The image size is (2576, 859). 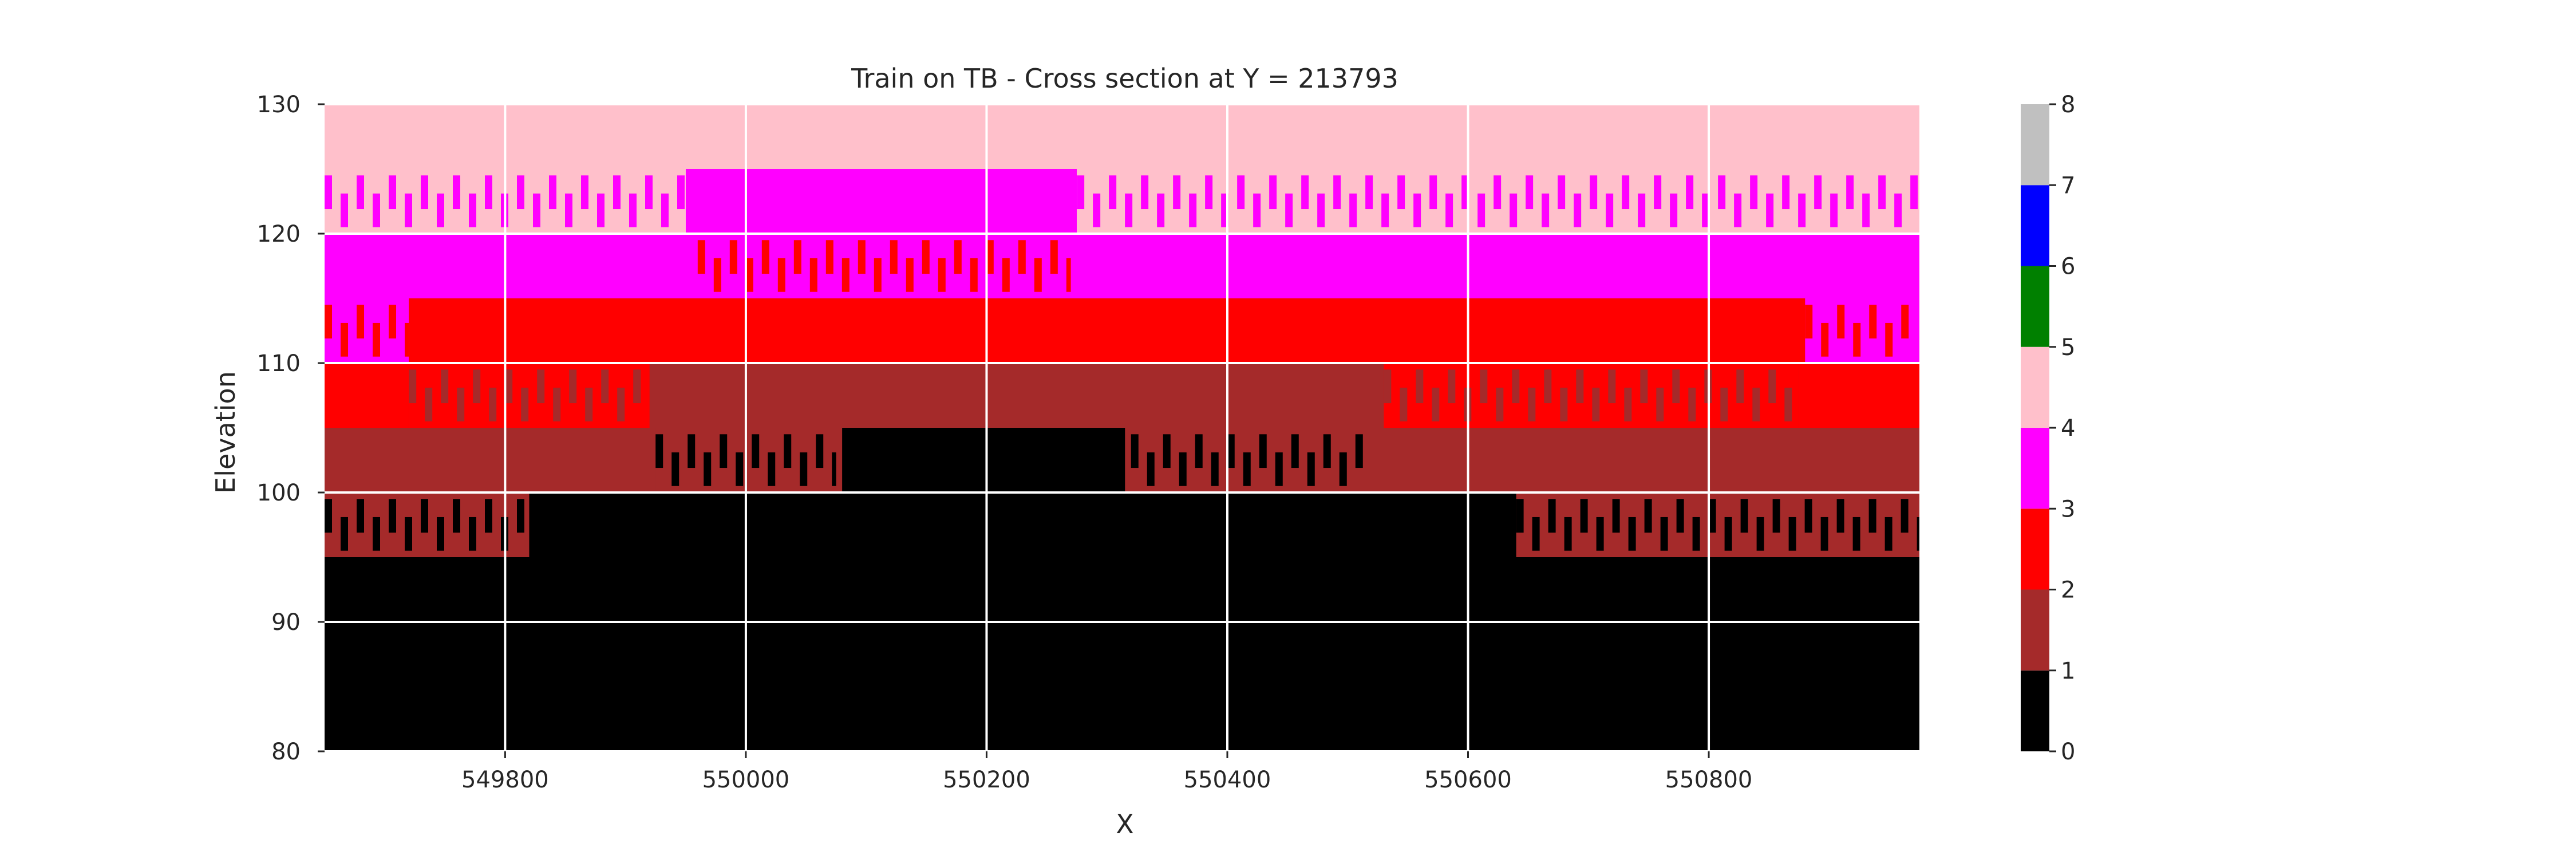 What do you see at coordinates (986, 780) in the screenshot?
I see `x-tick-label: 550200` at bounding box center [986, 780].